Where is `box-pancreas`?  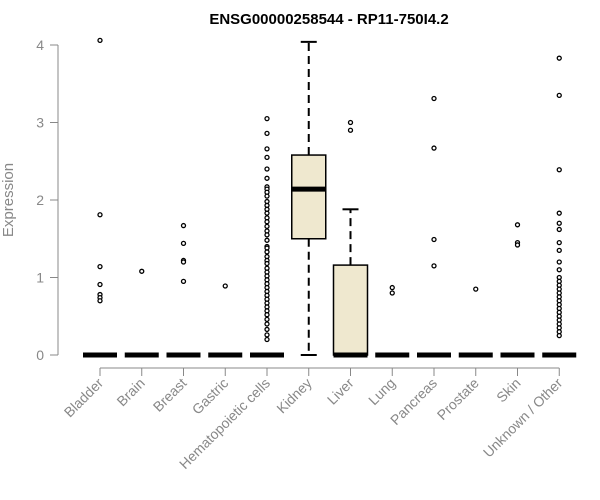 box-pancreas is located at coordinates (434, 226).